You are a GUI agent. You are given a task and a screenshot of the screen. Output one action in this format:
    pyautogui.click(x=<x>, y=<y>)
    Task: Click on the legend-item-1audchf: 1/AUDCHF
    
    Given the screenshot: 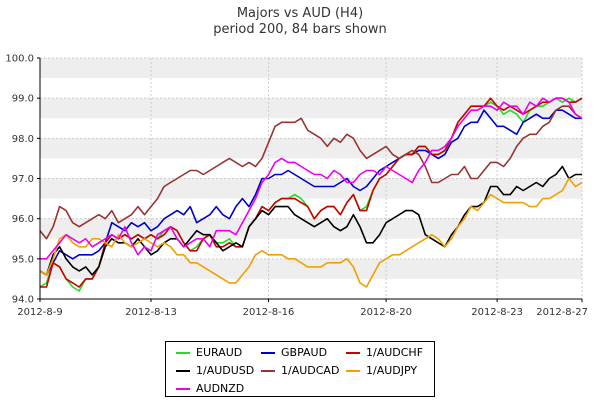 What is the action you would take?
    pyautogui.click(x=384, y=352)
    